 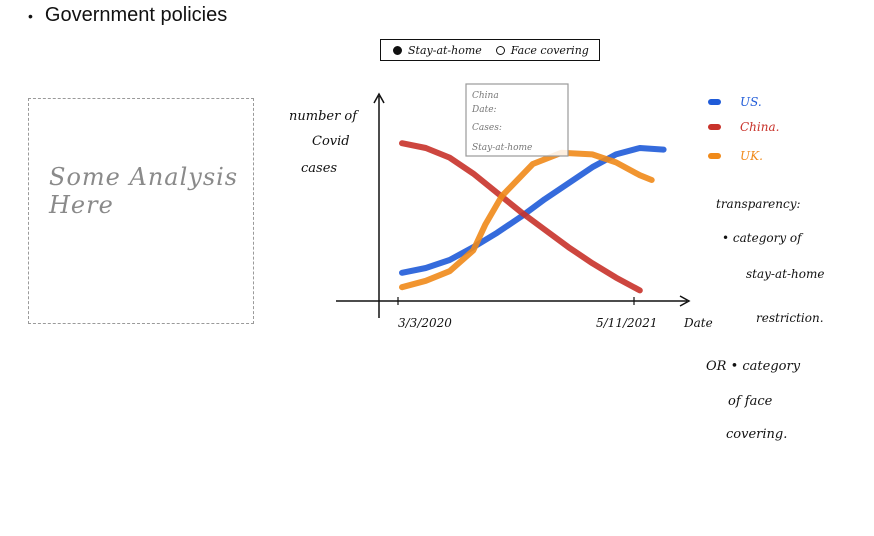 What do you see at coordinates (763, 238) in the screenshot?
I see `note-category: • category of` at bounding box center [763, 238].